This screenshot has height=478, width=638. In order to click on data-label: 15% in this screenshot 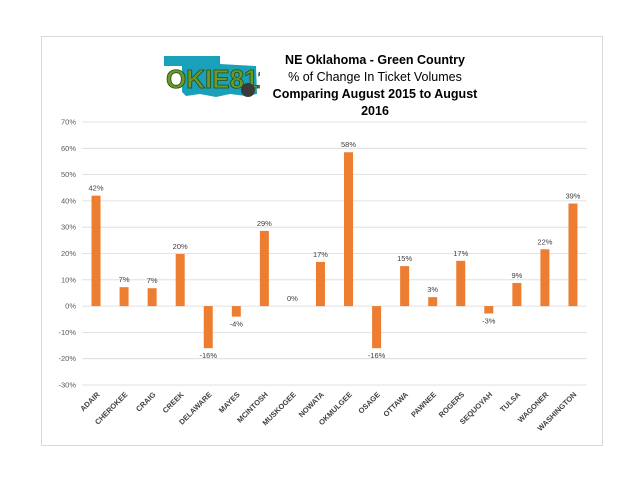, I will do `click(404, 258)`.